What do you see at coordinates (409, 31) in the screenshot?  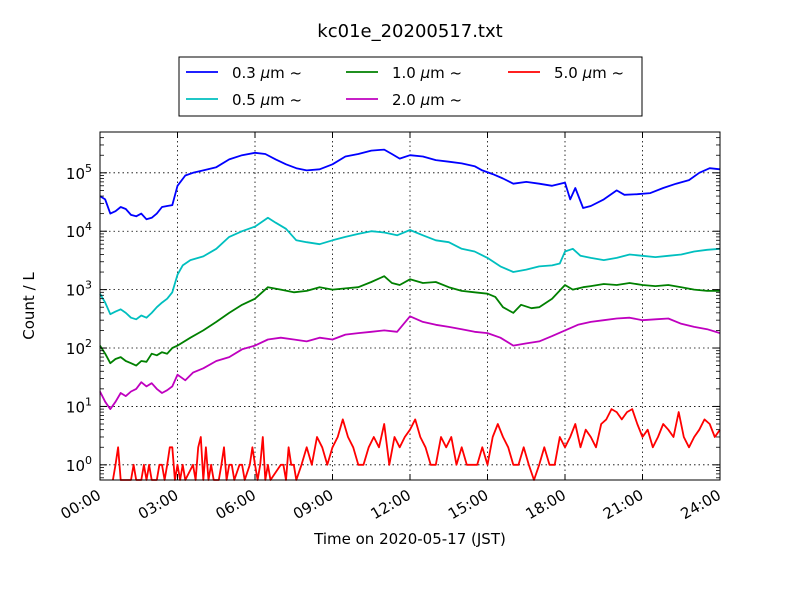 I see `chart-title: kc01e_20200517.txt` at bounding box center [409, 31].